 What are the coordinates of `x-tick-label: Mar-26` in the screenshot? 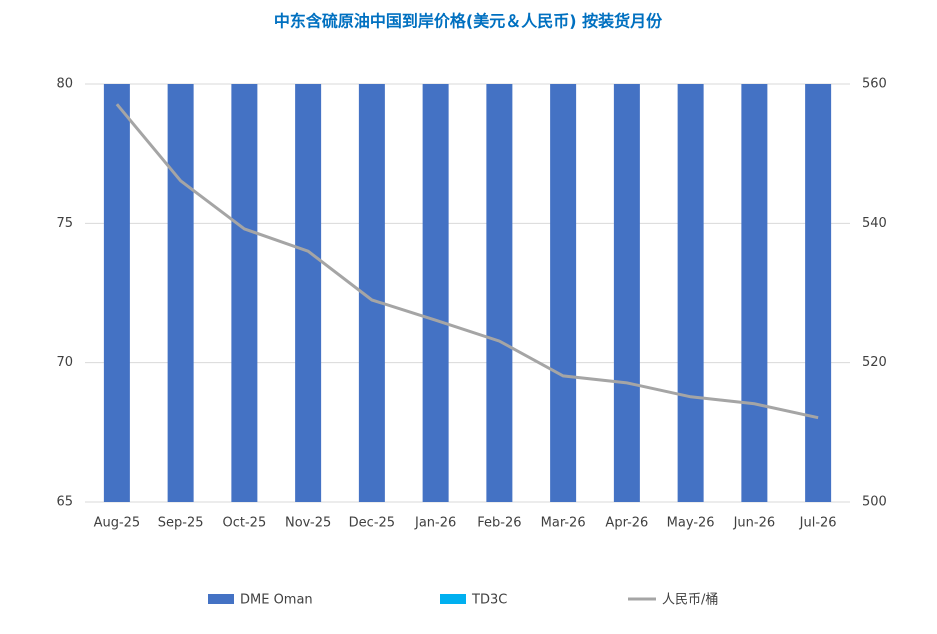 It's located at (563, 523).